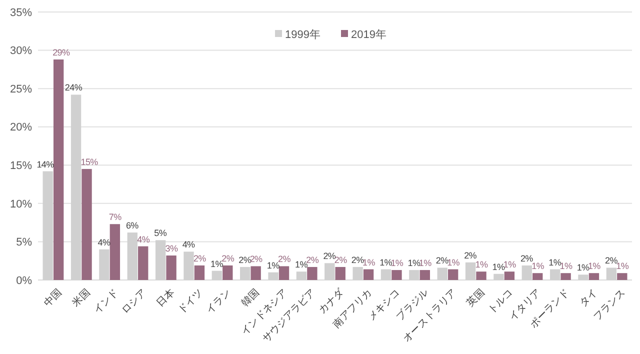 This screenshot has width=640, height=354. What do you see at coordinates (134, 301) in the screenshot?
I see `x-tick-label: ロシア` at bounding box center [134, 301].